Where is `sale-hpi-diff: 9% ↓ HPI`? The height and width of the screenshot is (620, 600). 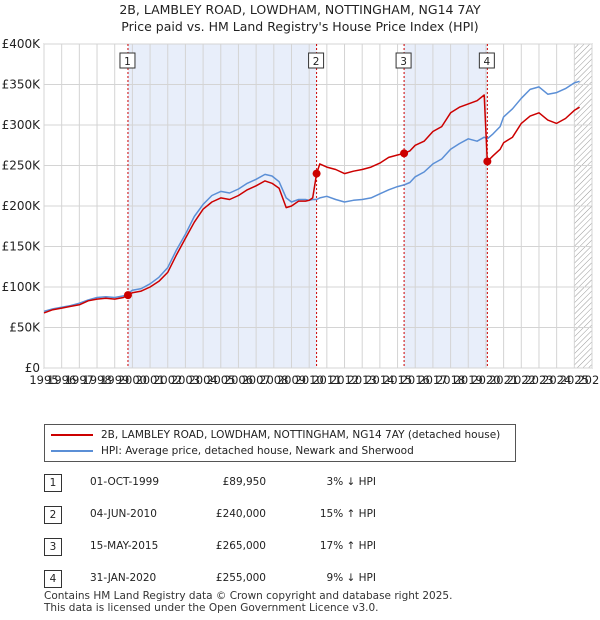 sale-hpi-diff: 9% ↓ HPI is located at coordinates (351, 578).